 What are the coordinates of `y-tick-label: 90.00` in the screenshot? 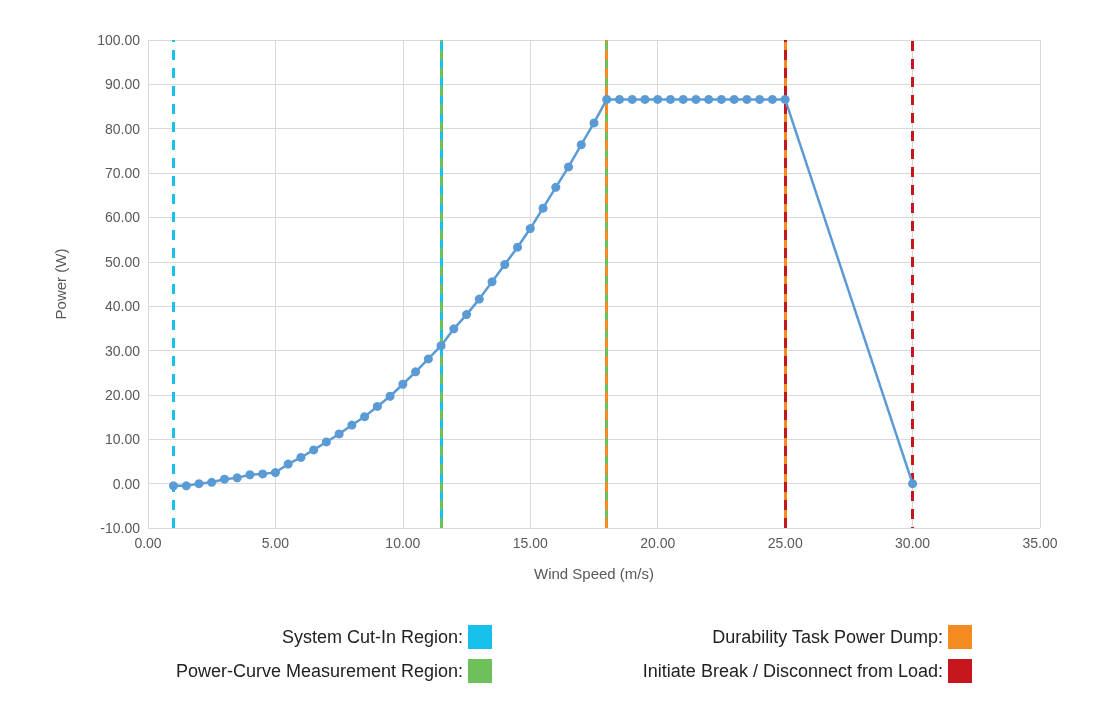 It's located at (122, 84).